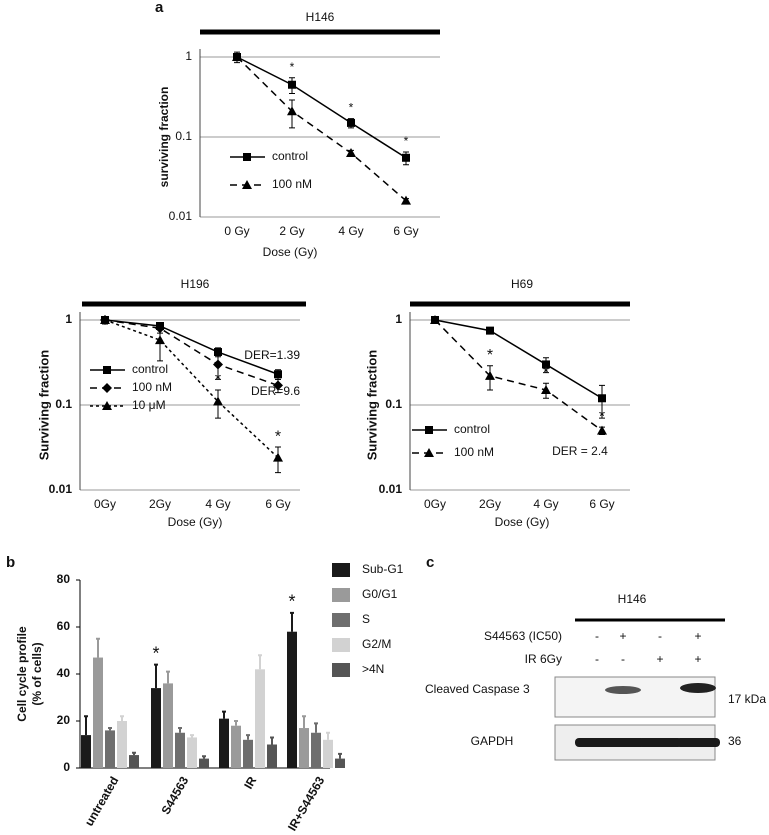 Image resolution: width=769 pixels, height=835 pixels. What do you see at coordinates (380, 594) in the screenshot?
I see `legend-label: G0/G1` at bounding box center [380, 594].